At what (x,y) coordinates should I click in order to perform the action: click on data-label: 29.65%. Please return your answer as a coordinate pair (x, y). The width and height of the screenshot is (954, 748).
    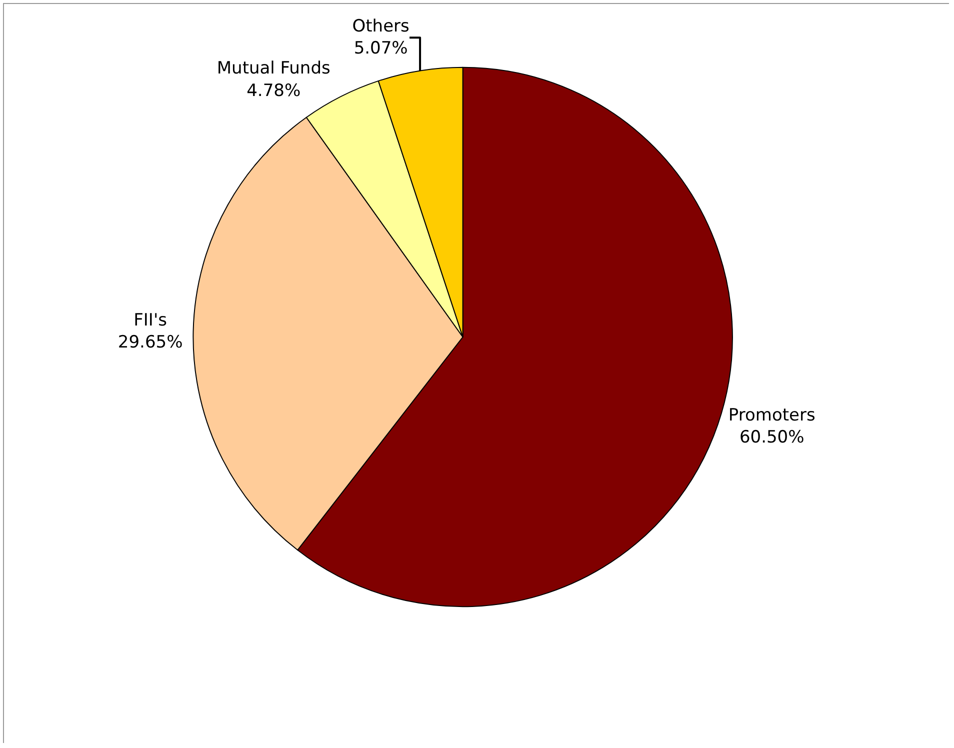
    Looking at the image, I should click on (150, 342).